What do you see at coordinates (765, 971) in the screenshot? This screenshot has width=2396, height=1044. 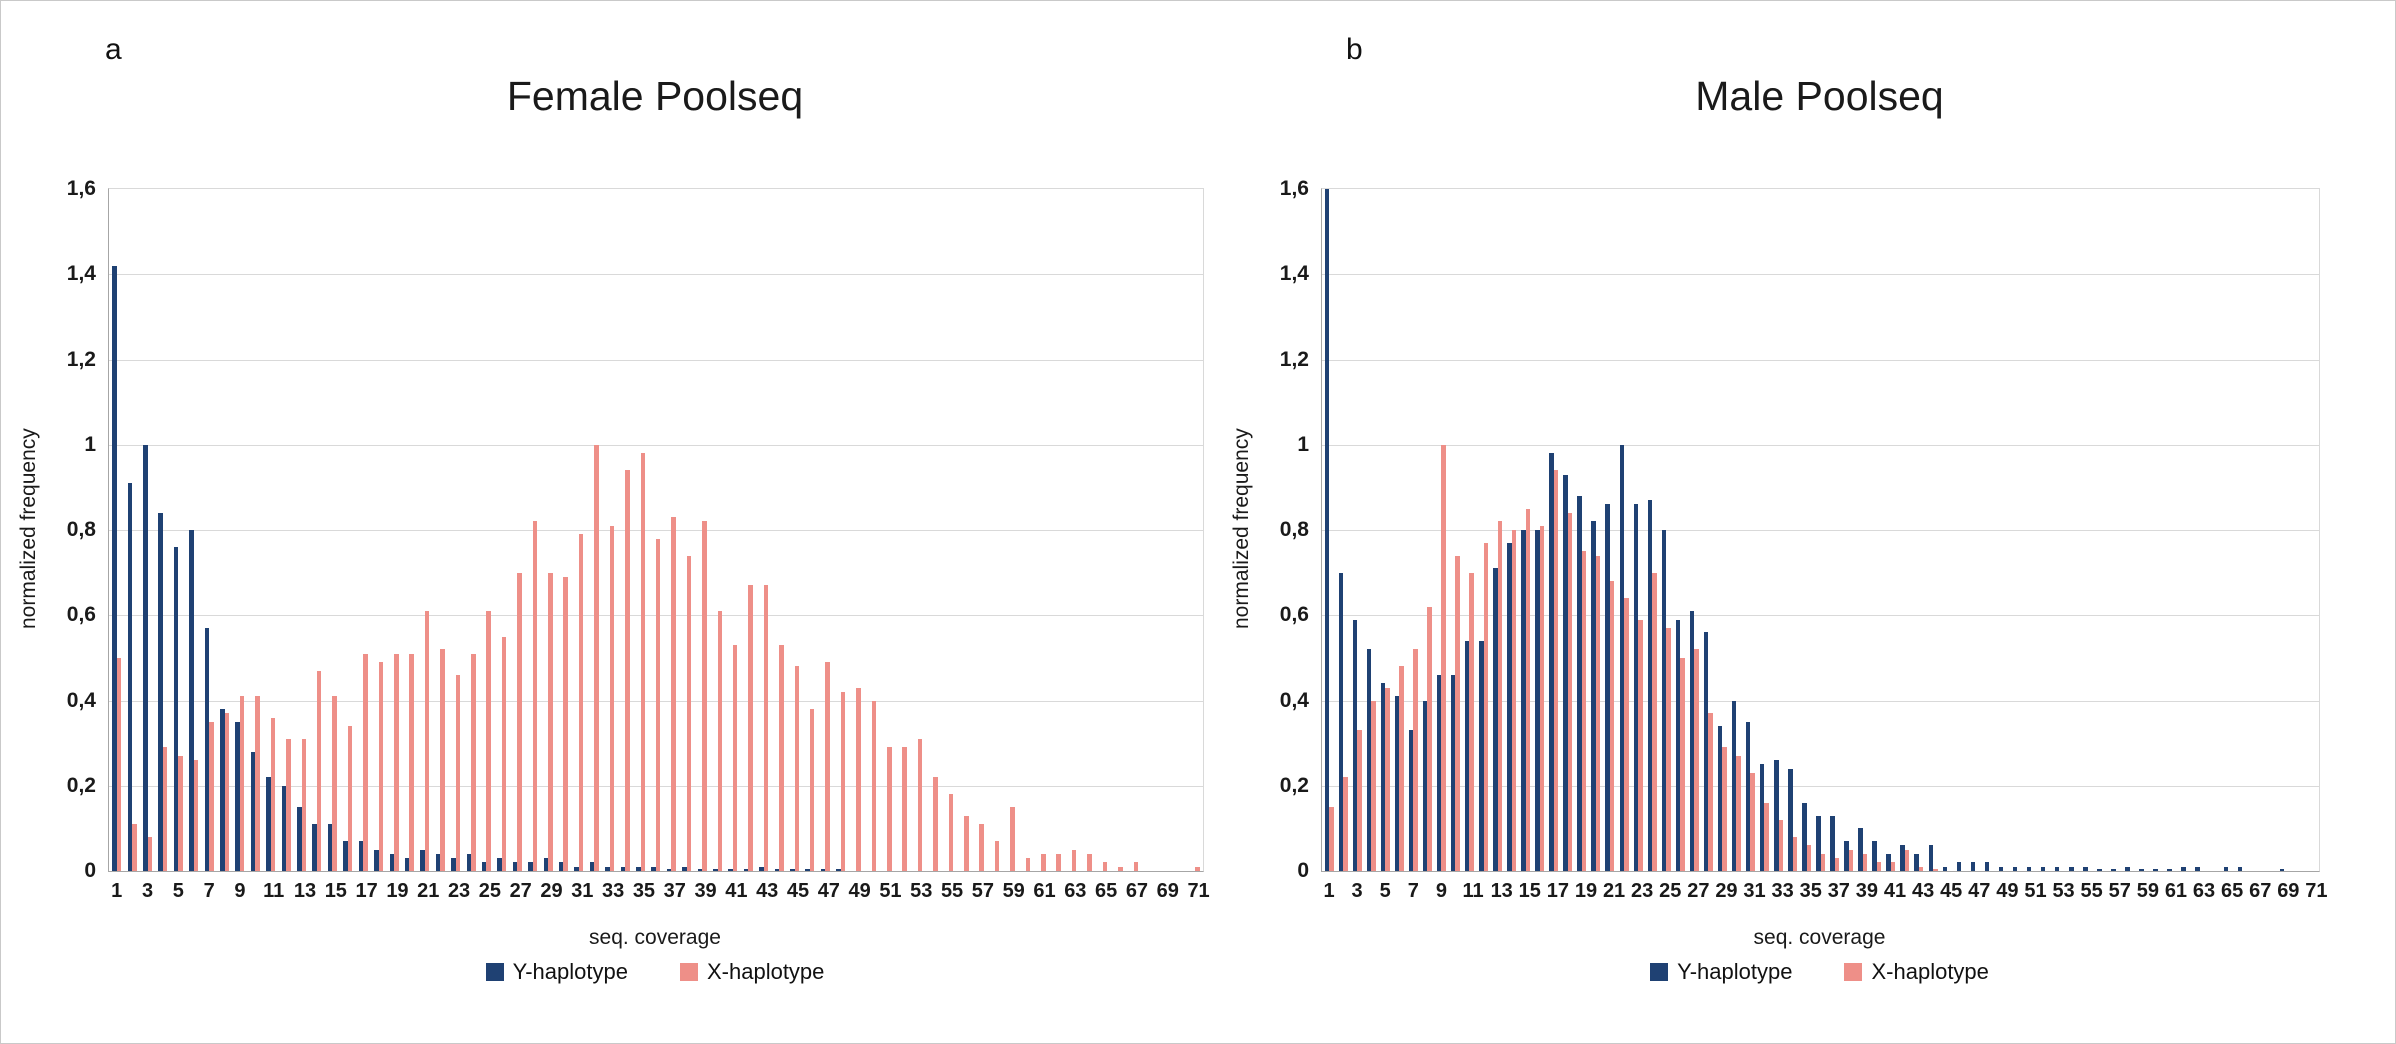 I see `legend-label: X-haplotype` at bounding box center [765, 971].